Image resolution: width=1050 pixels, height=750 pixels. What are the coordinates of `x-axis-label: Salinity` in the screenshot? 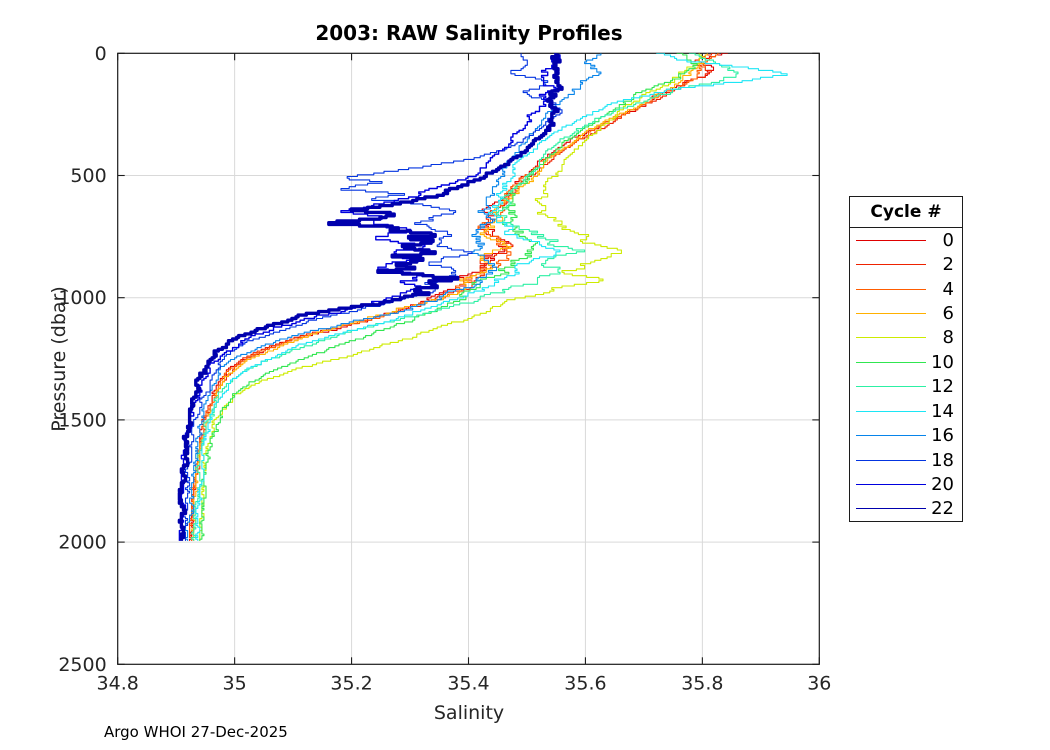 It's located at (469, 713).